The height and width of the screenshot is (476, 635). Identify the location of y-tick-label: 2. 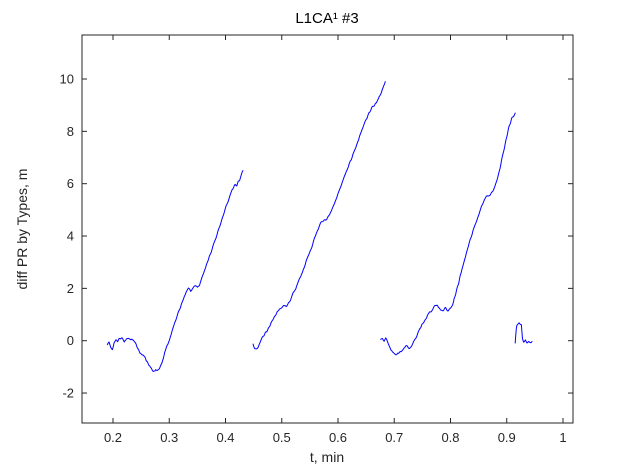
(70, 288).